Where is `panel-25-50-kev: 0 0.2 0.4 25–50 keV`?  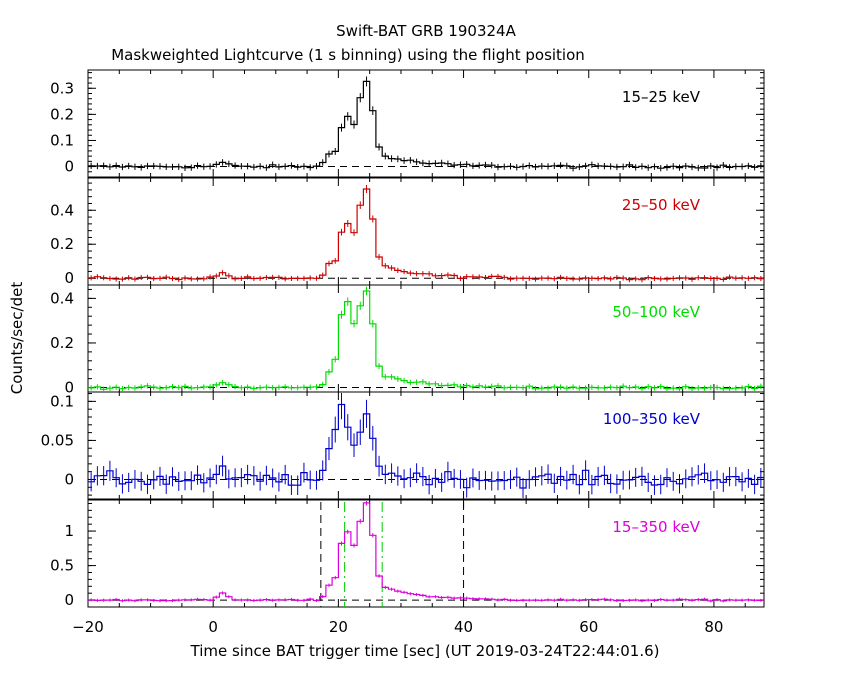 panel-25-50-kev: 0 0.2 0.4 25–50 keV is located at coordinates (407, 232).